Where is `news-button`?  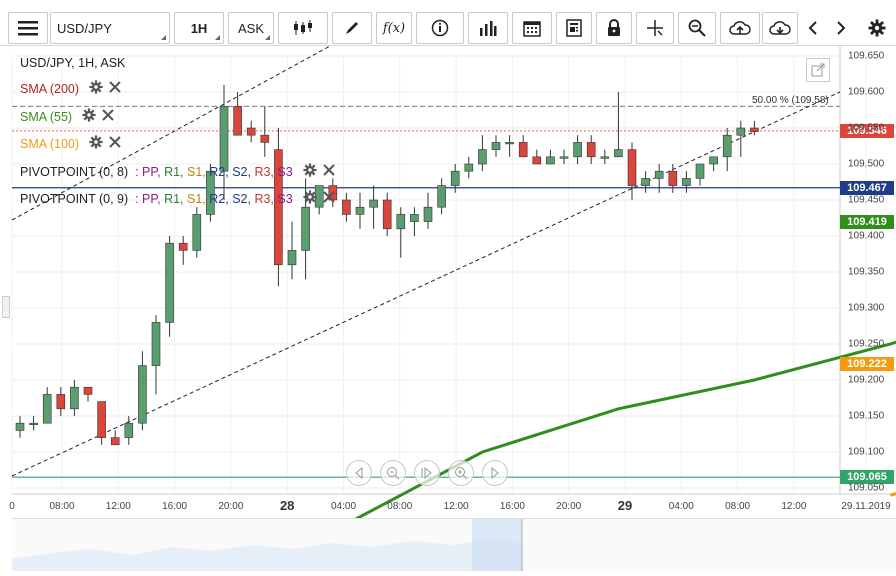
news-button is located at coordinates (574, 28).